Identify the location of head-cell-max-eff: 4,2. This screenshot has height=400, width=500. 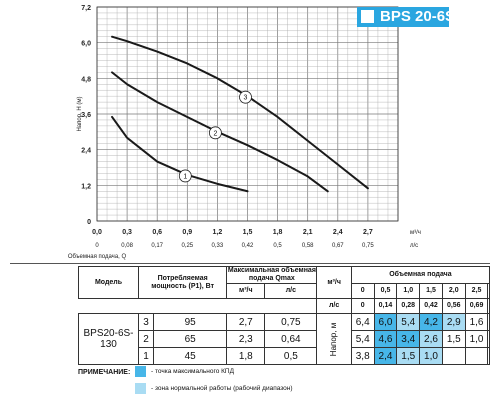
(431, 322).